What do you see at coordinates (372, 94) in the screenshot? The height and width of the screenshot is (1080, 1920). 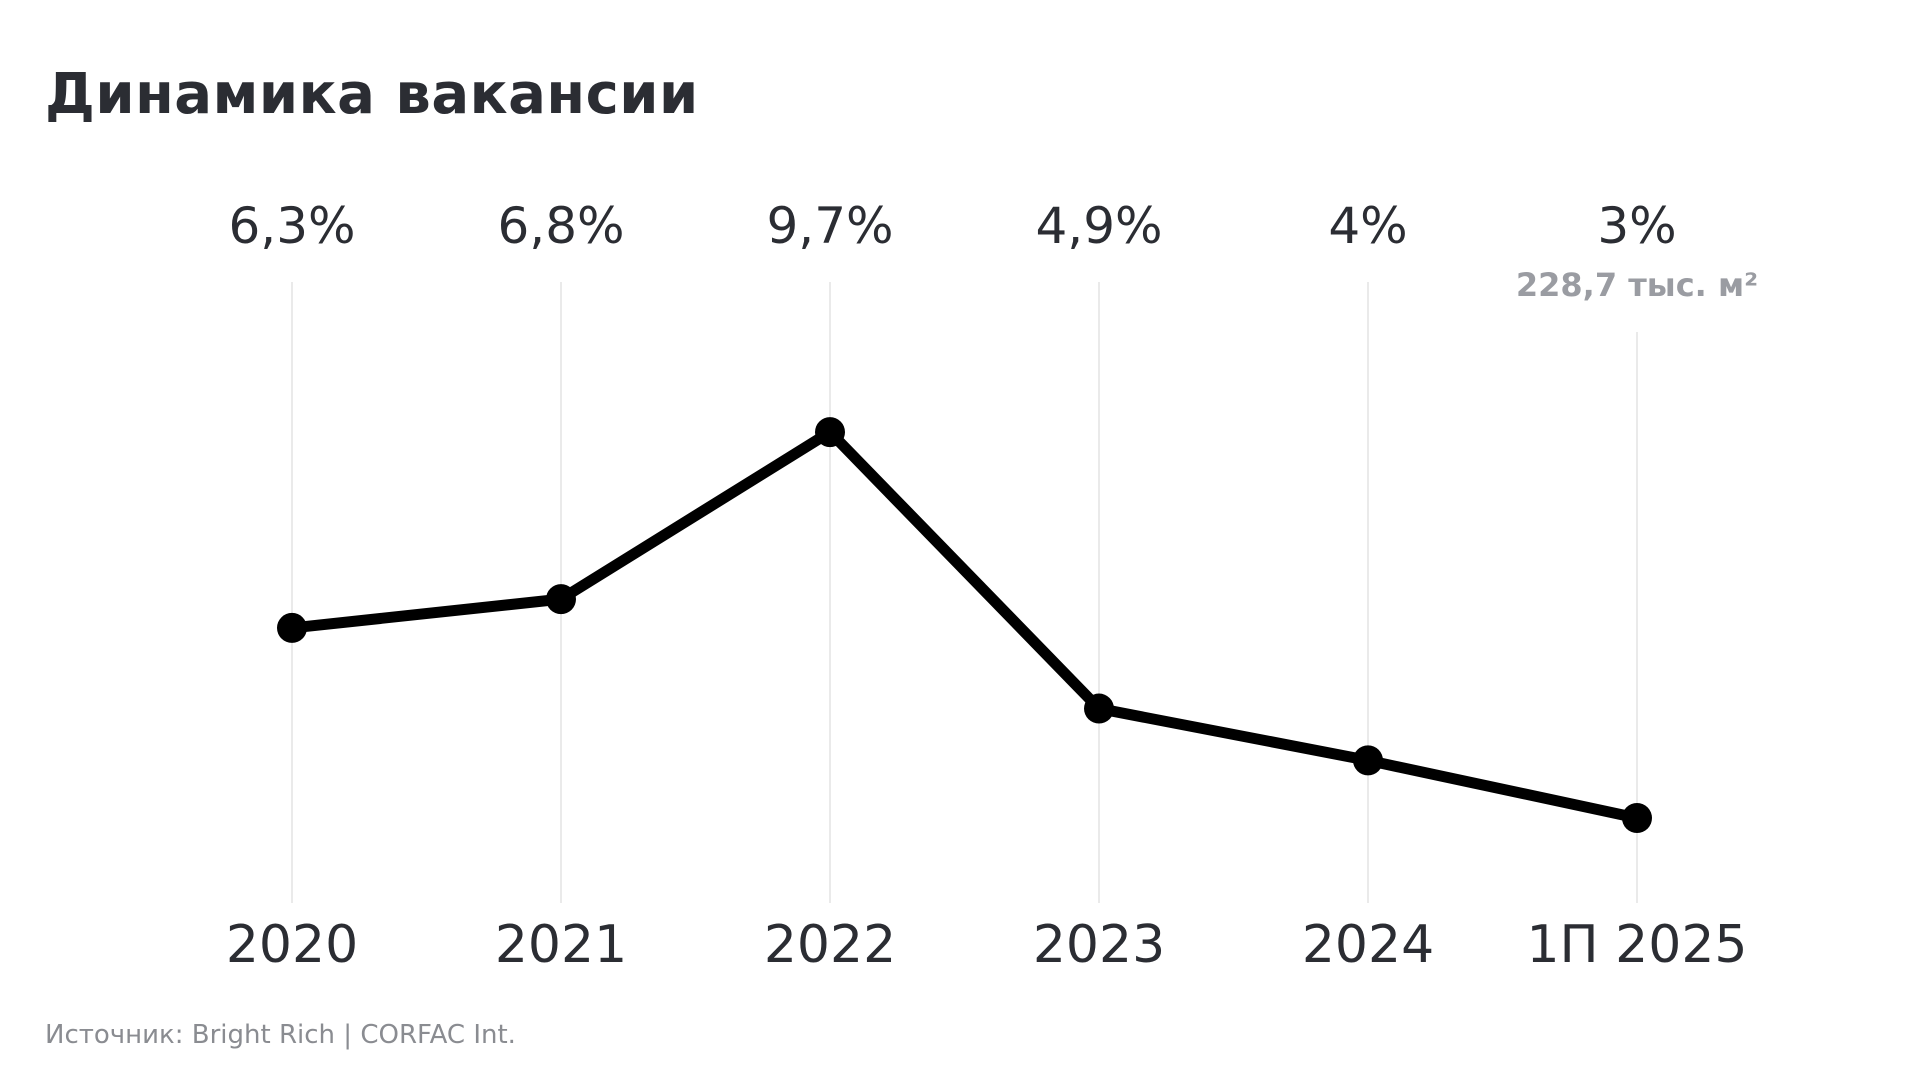 I see `chart-title: Динамика вакансии` at bounding box center [372, 94].